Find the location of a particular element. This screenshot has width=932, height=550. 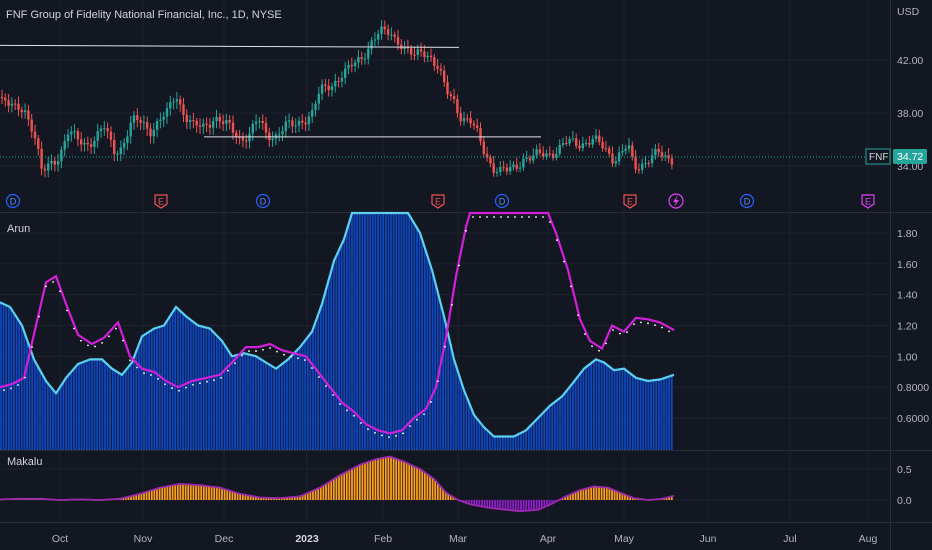

lightning-icon is located at coordinates (676, 201).